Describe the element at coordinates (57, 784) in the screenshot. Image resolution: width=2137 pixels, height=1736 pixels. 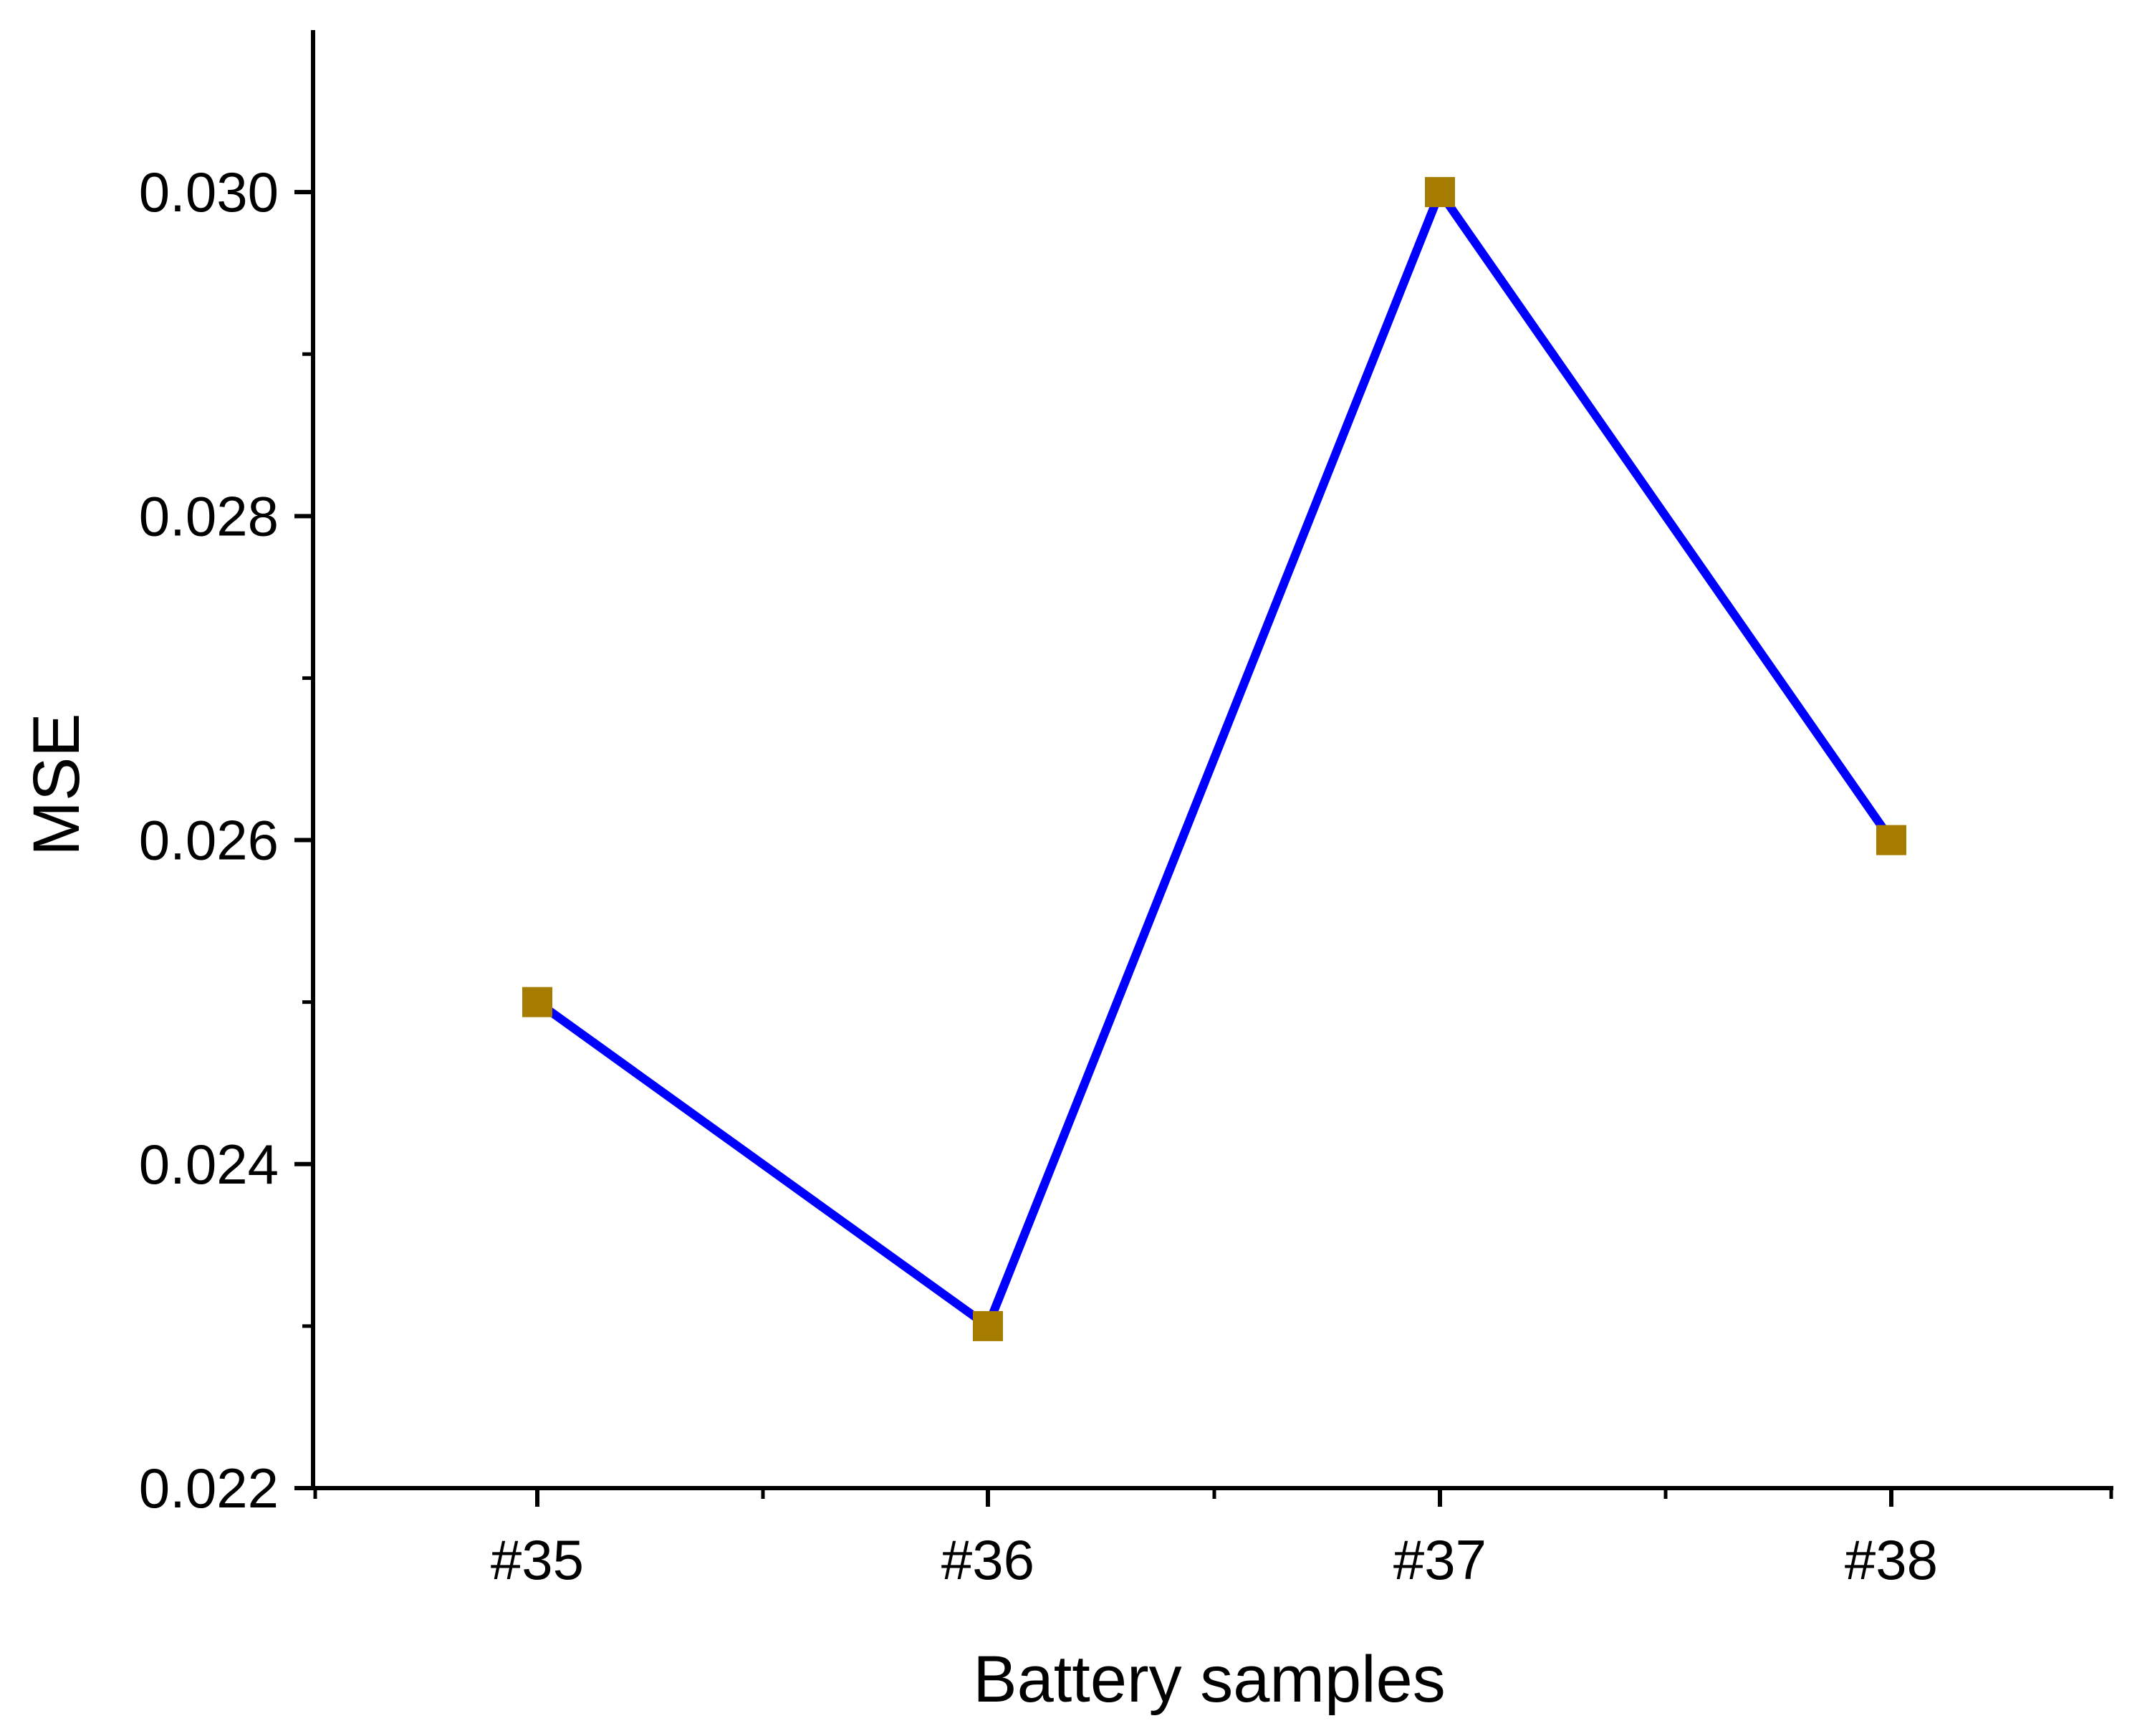
I see `y-axis-title: MSE` at that location.